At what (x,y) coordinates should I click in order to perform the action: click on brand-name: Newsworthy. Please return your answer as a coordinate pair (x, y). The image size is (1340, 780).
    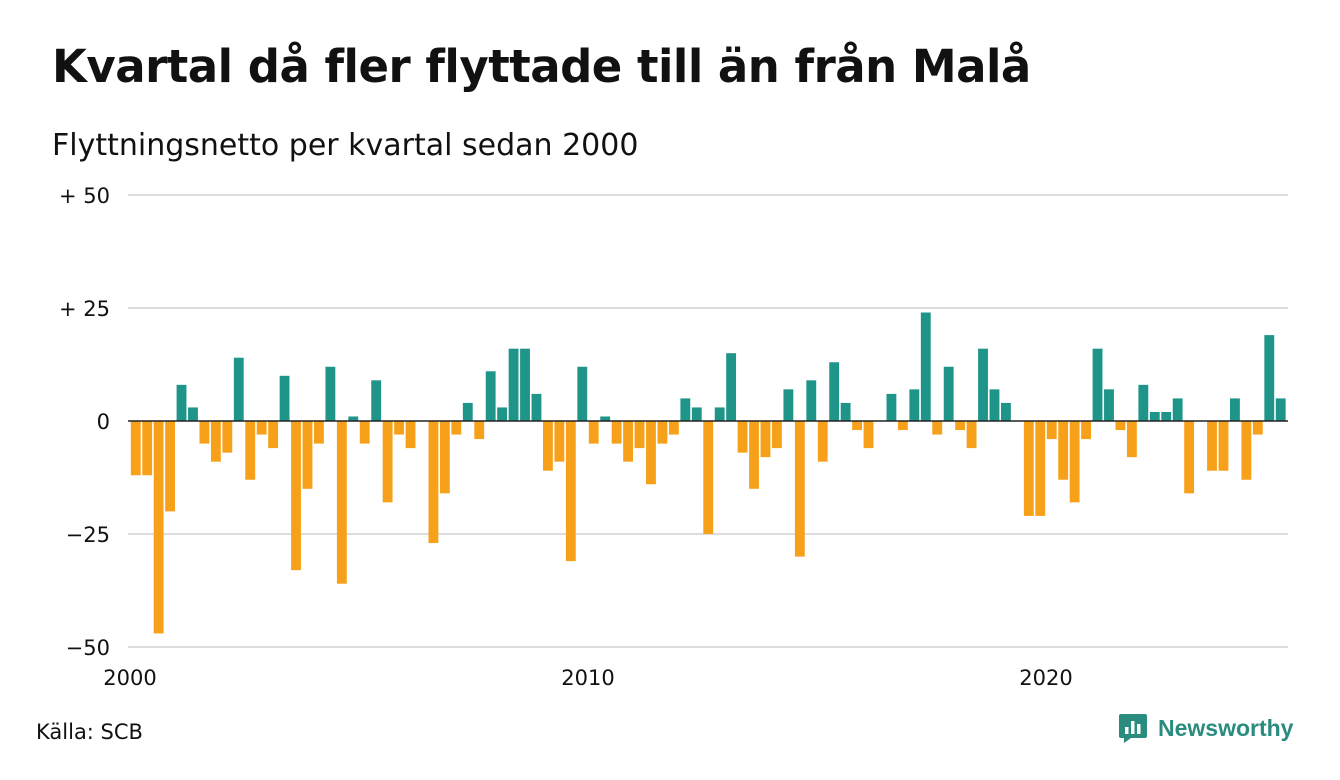
    Looking at the image, I should click on (1226, 727).